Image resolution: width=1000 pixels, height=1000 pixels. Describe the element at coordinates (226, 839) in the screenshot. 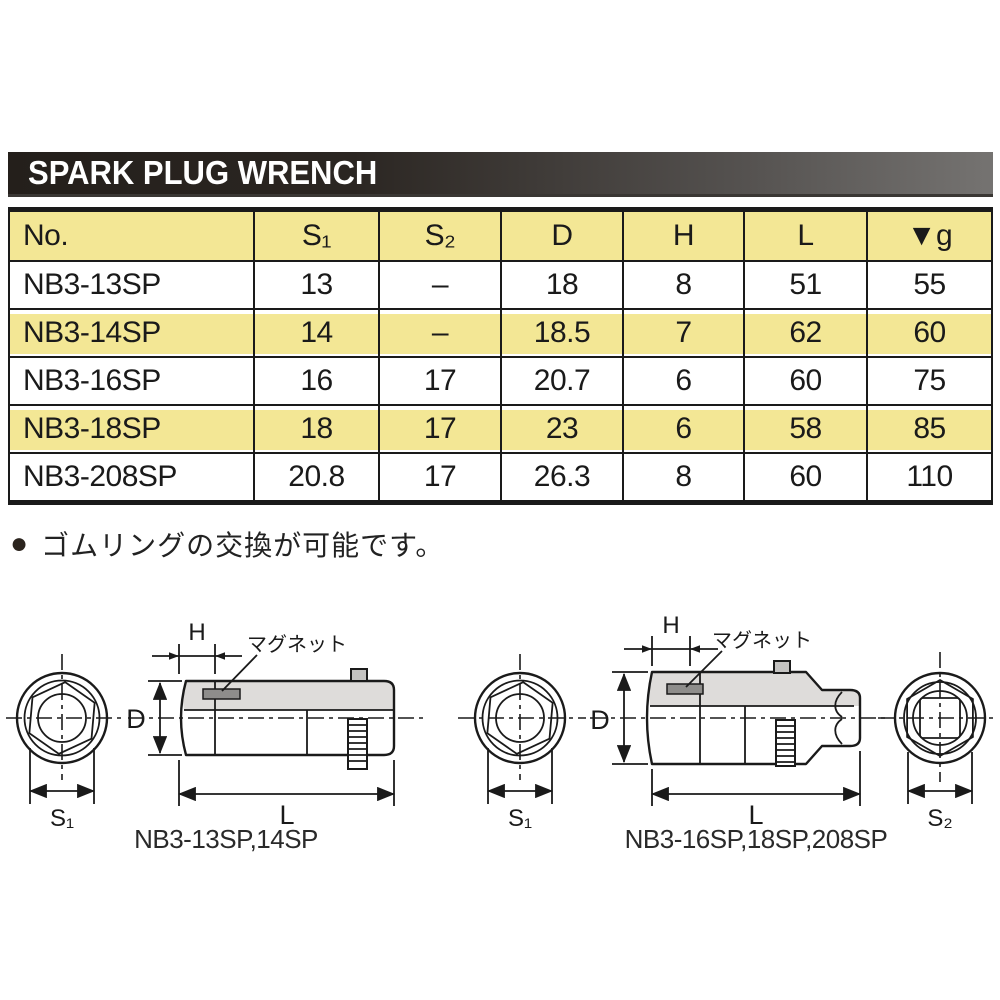

I see `diagram-left-caption: NB3-13SP,14SP` at that location.